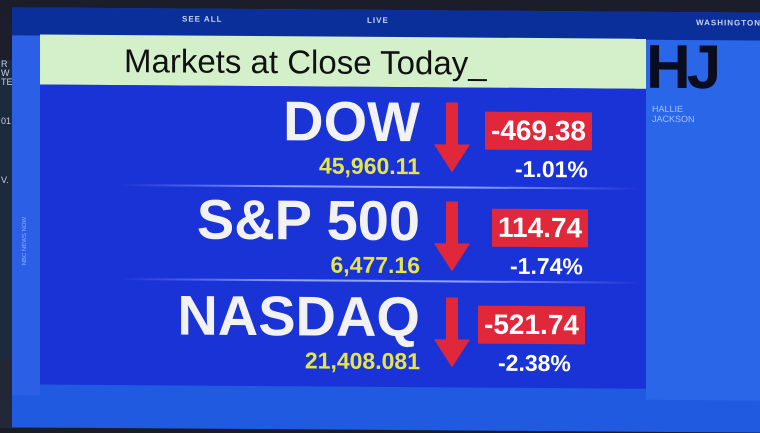 This screenshot has width=760, height=433. I want to click on page-title: Markets at Close Today_, so click(305, 62).